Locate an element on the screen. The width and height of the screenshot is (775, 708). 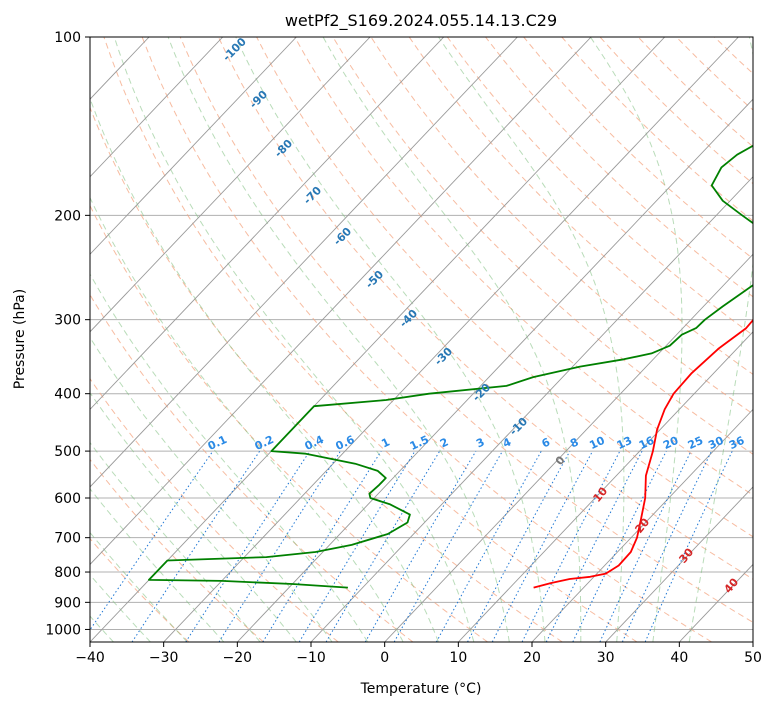
y-tick-label: 100 is located at coordinates (67, 38).